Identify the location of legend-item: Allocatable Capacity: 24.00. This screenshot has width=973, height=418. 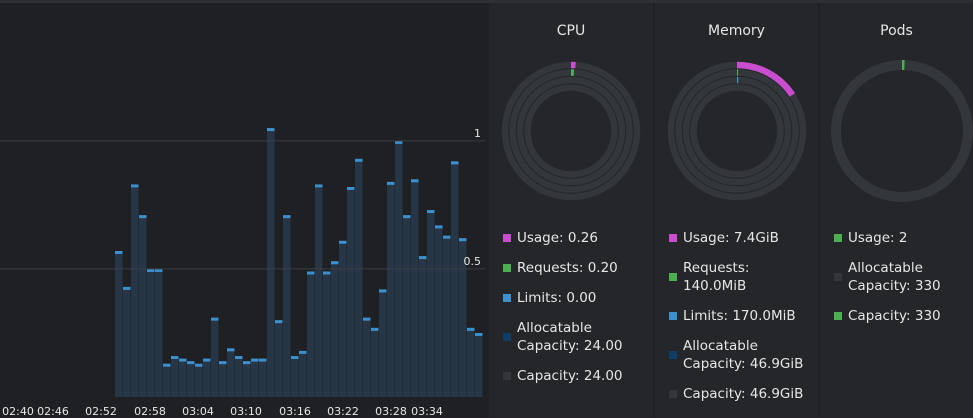
(571, 337).